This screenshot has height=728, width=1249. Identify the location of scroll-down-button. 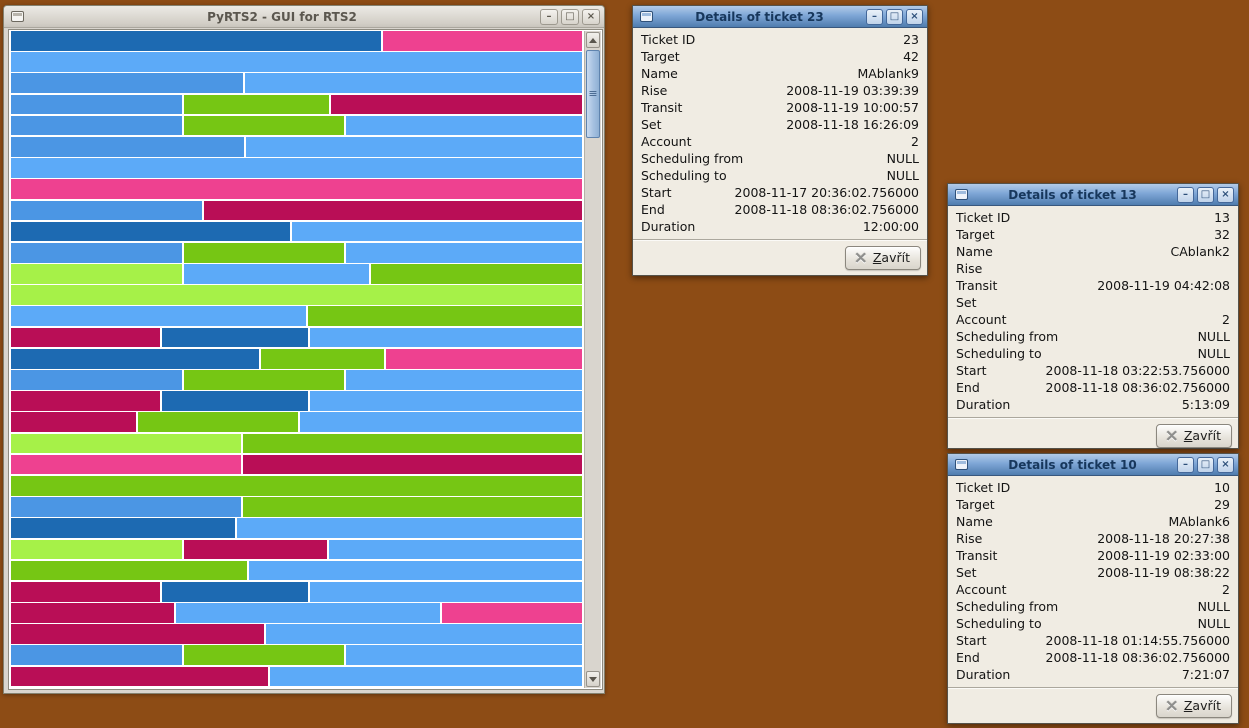
(593, 679).